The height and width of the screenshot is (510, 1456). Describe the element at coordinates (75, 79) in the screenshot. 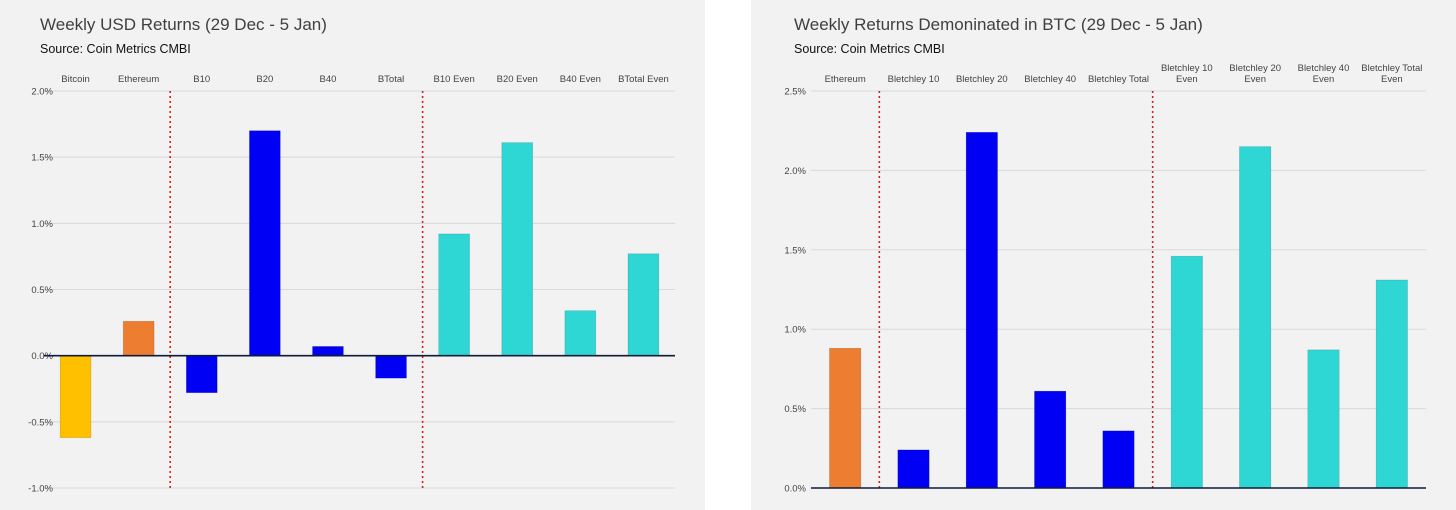

I see `category-label: Bitcoin` at that location.